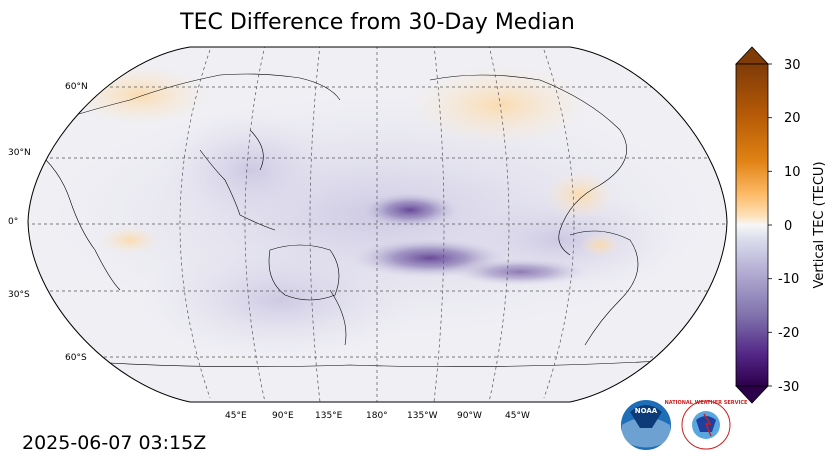 The image size is (835, 470). Describe the element at coordinates (517, 416) in the screenshot. I see `lon-label-45w: 45°W` at that location.